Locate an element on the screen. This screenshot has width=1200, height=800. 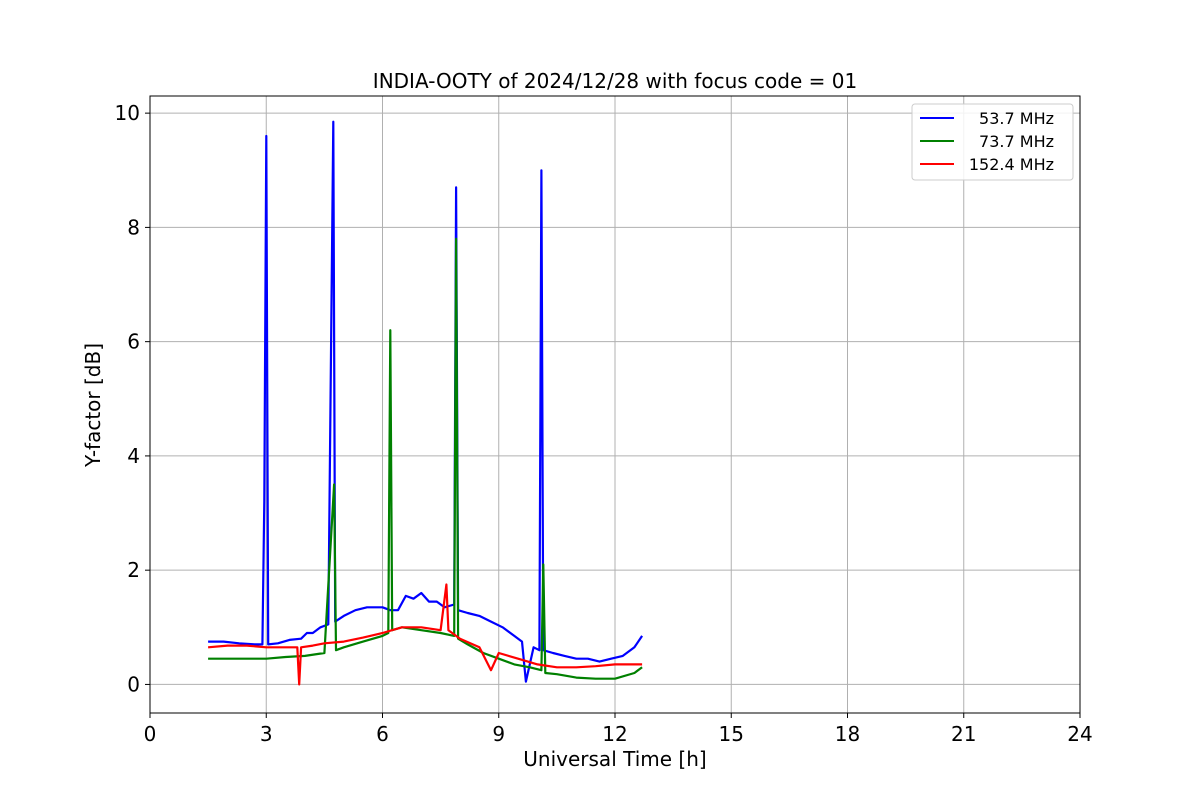
legend: 53.7 MHz 73.7 MHz 152.4 MHz is located at coordinates (992, 142).